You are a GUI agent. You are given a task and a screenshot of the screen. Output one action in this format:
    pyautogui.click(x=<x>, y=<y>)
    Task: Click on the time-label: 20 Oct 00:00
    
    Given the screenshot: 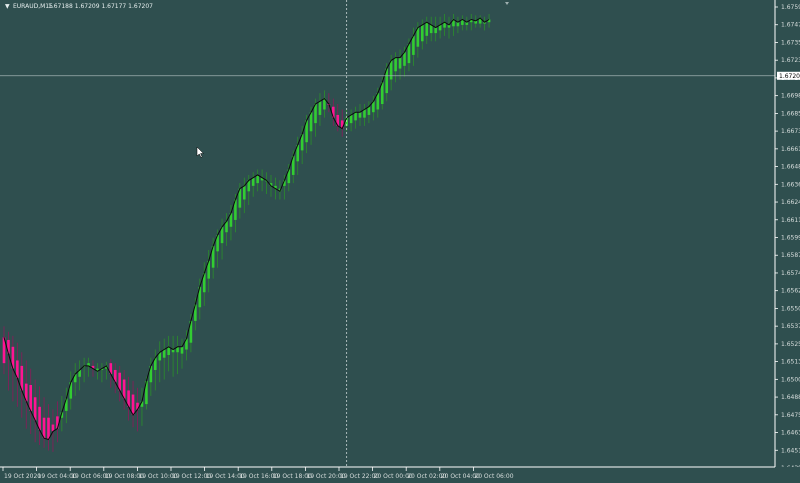 What is the action you would take?
    pyautogui.click(x=393, y=476)
    